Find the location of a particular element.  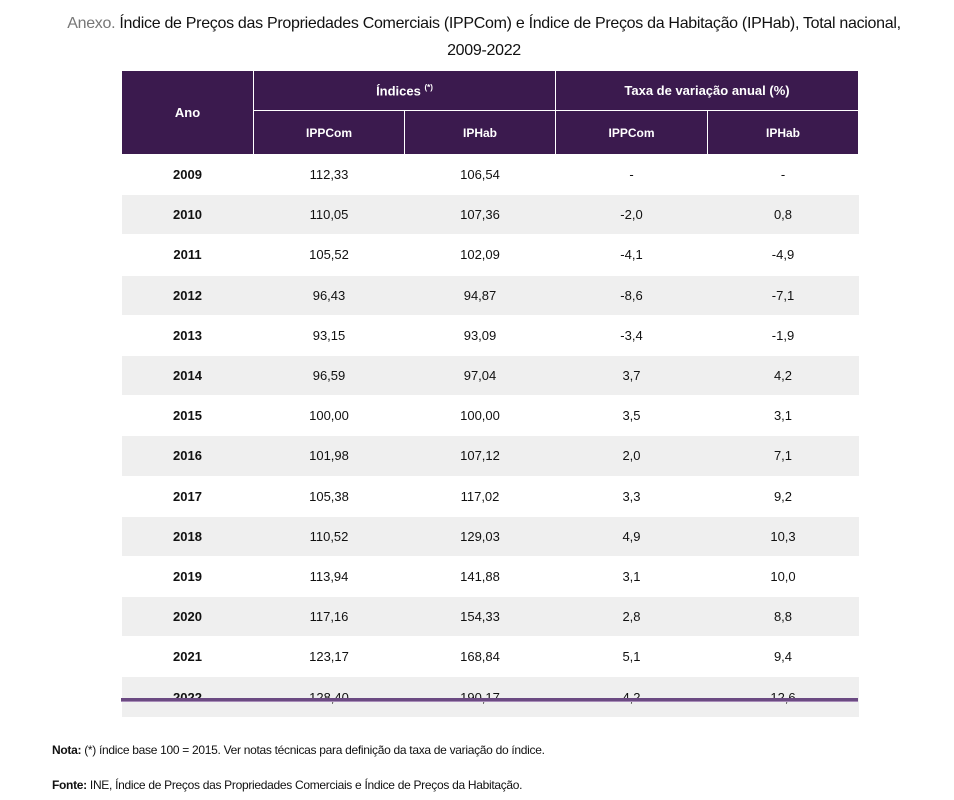

cell-ippcom-rate: - is located at coordinates (631, 174).